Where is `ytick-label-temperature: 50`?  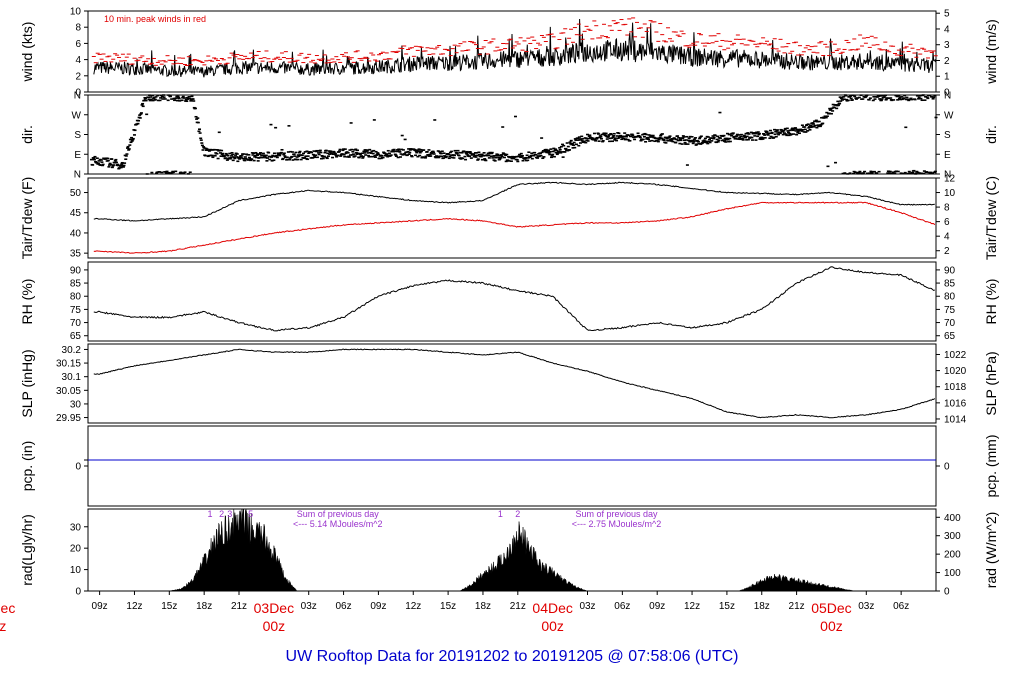 ytick-label-temperature: 50 is located at coordinates (76, 193).